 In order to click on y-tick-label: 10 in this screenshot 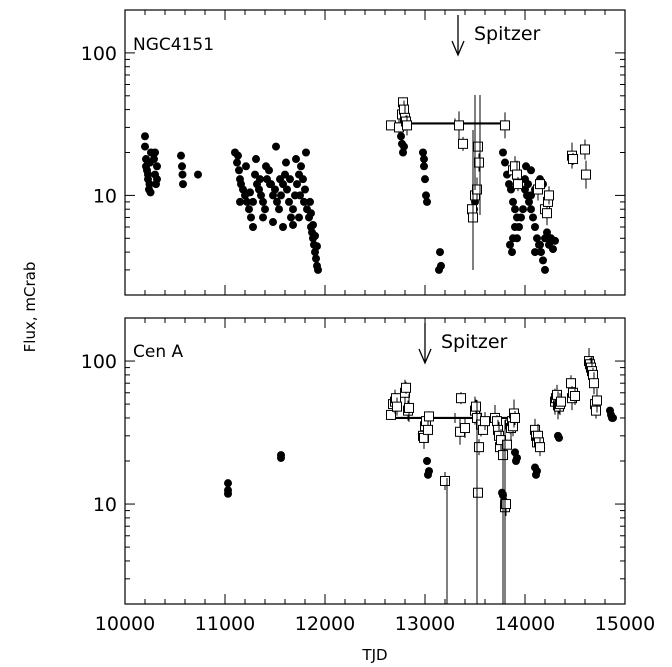, I will do `click(105, 505)`.